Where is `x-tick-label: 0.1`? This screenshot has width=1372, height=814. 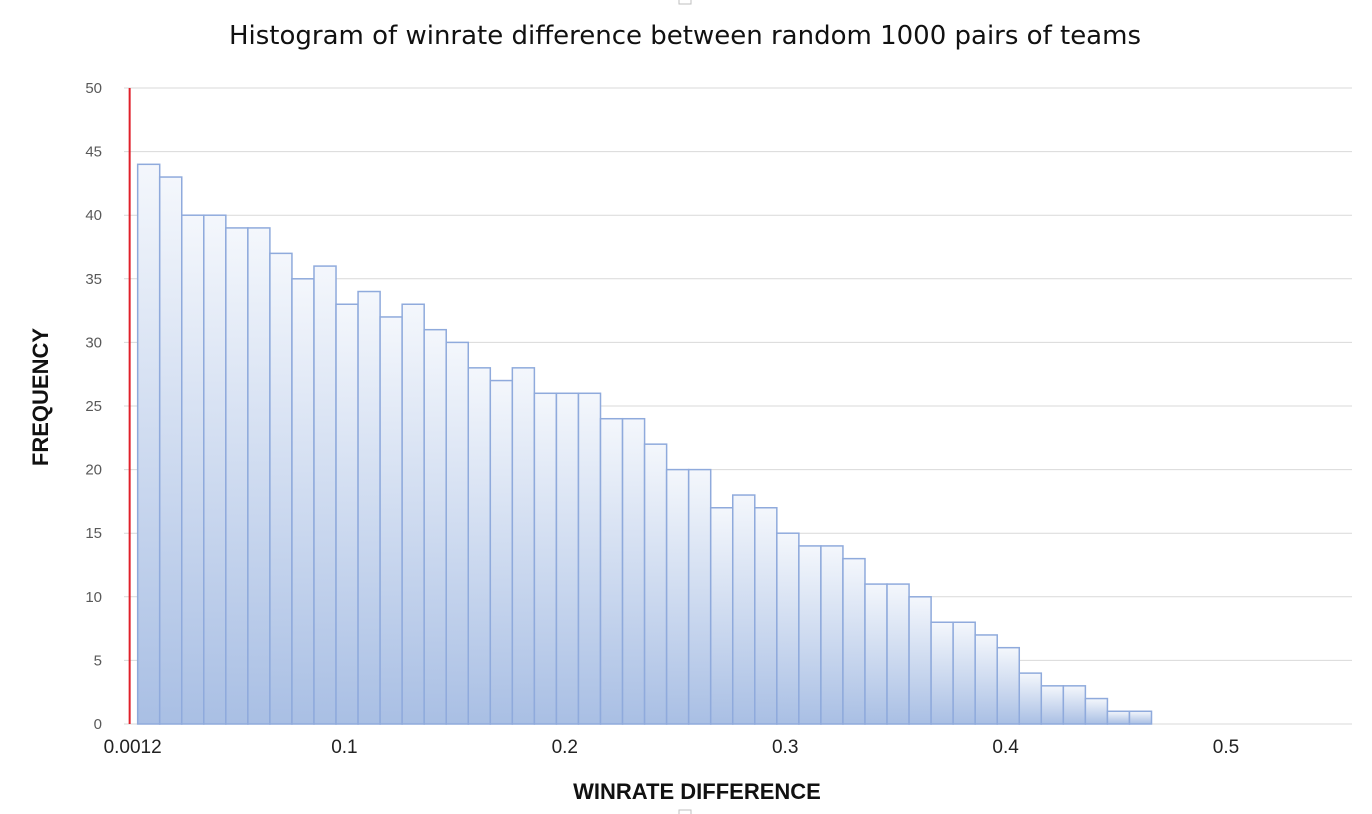 x-tick-label: 0.1 is located at coordinates (344, 747).